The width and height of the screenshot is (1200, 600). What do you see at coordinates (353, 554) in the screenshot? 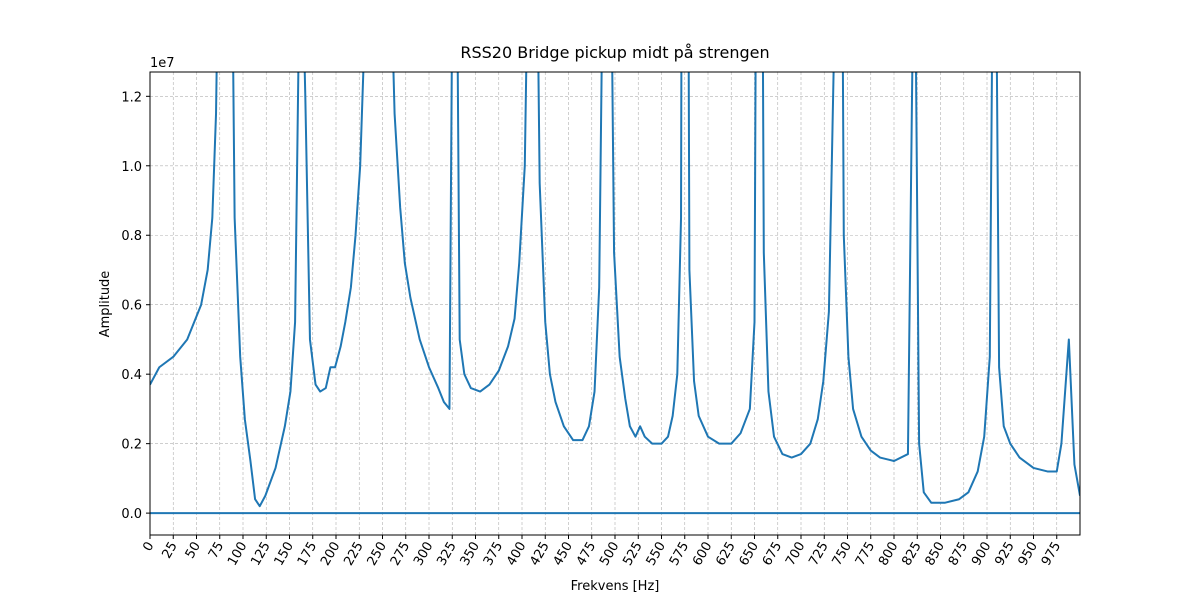
I see `x-tick-label: 225` at bounding box center [353, 554].